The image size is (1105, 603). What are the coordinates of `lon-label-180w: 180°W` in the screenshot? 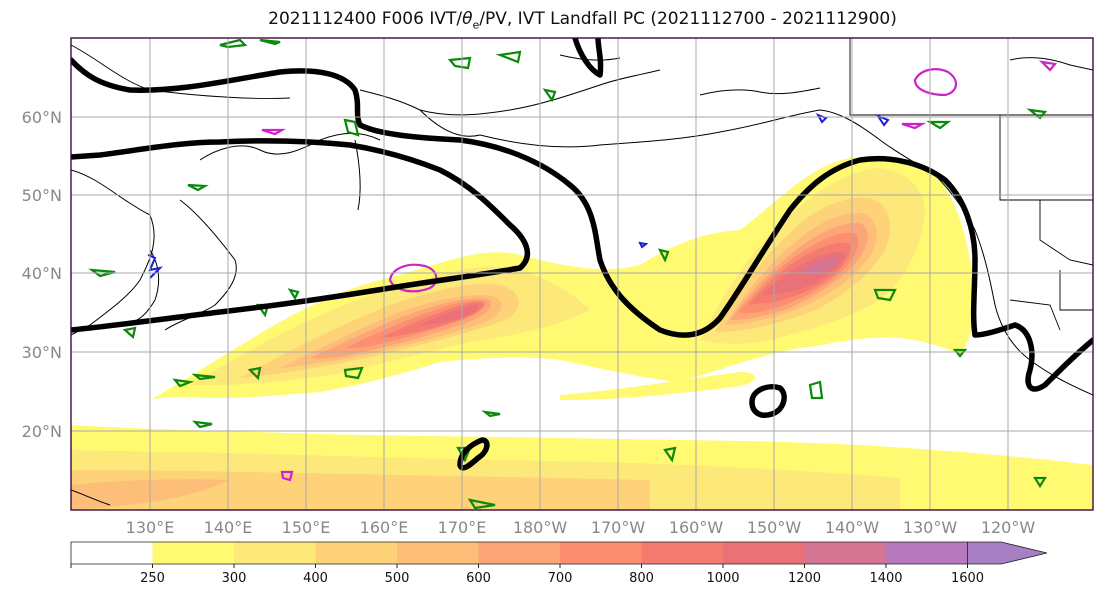 It's located at (540, 527).